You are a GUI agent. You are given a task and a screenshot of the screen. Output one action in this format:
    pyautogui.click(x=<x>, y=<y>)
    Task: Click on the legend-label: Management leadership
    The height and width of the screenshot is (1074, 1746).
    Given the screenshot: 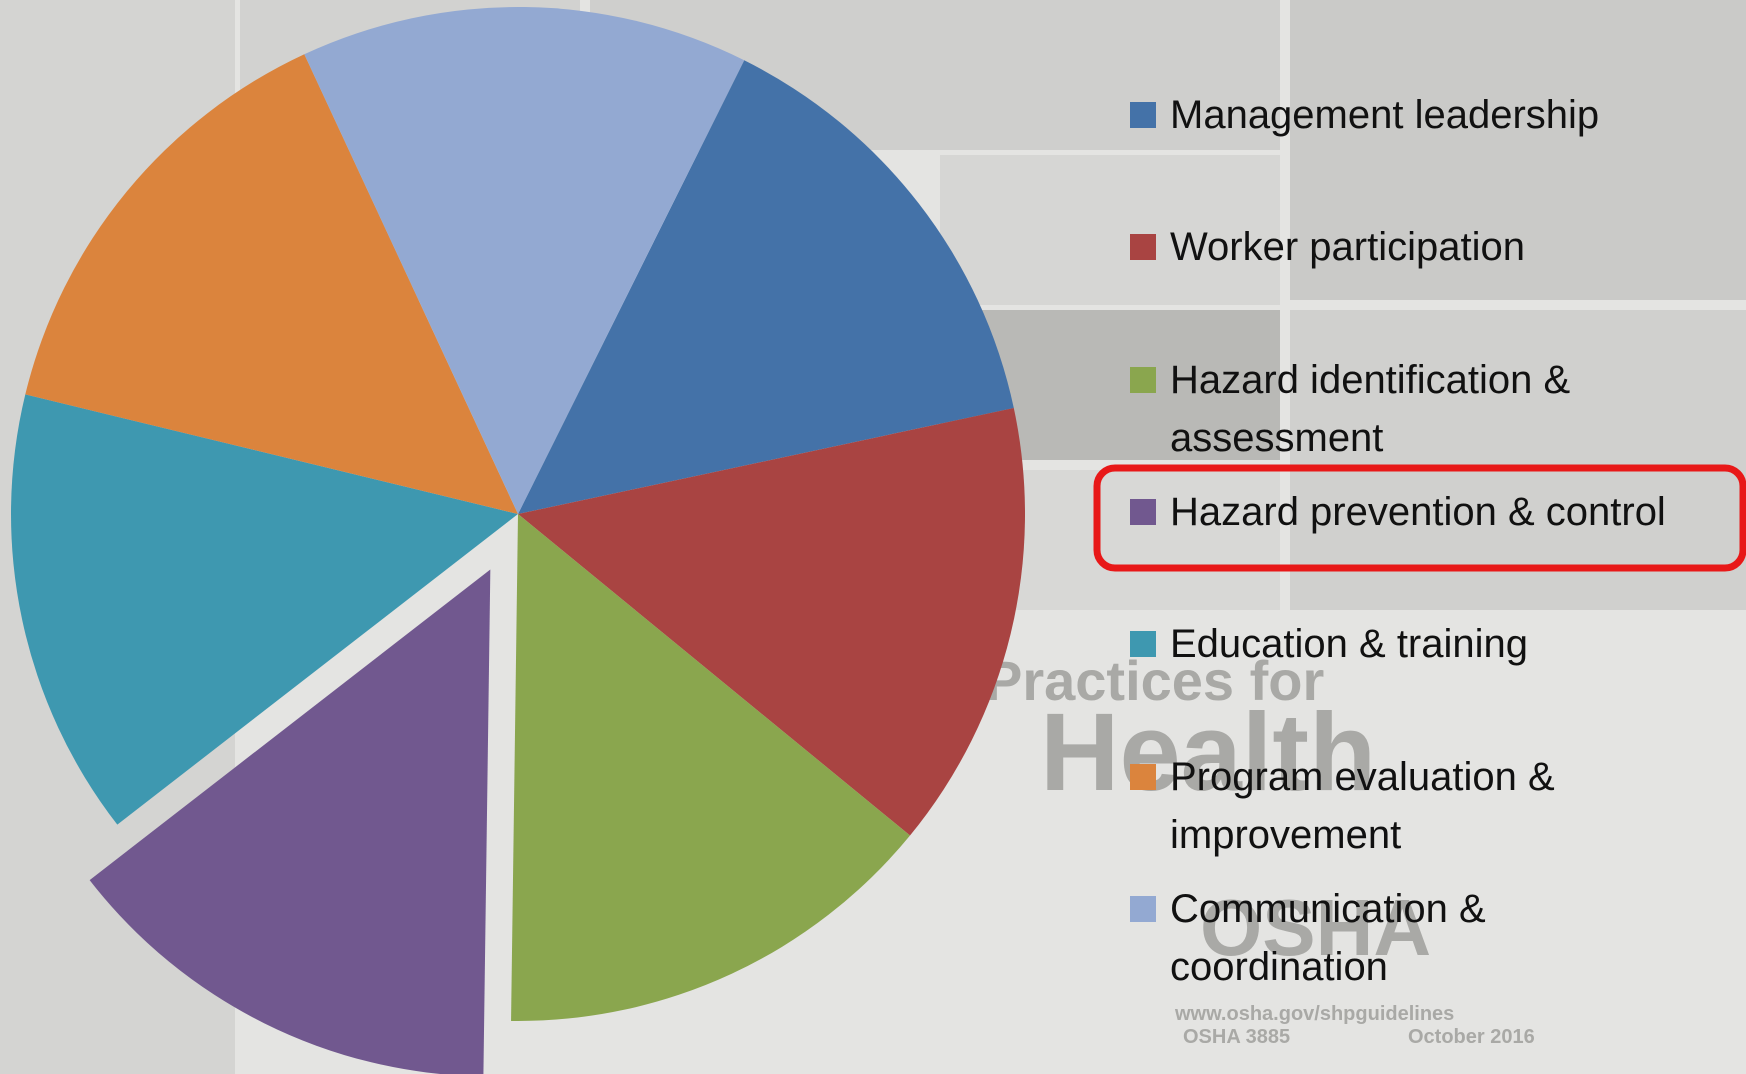 What is the action you would take?
    pyautogui.click(x=1385, y=115)
    